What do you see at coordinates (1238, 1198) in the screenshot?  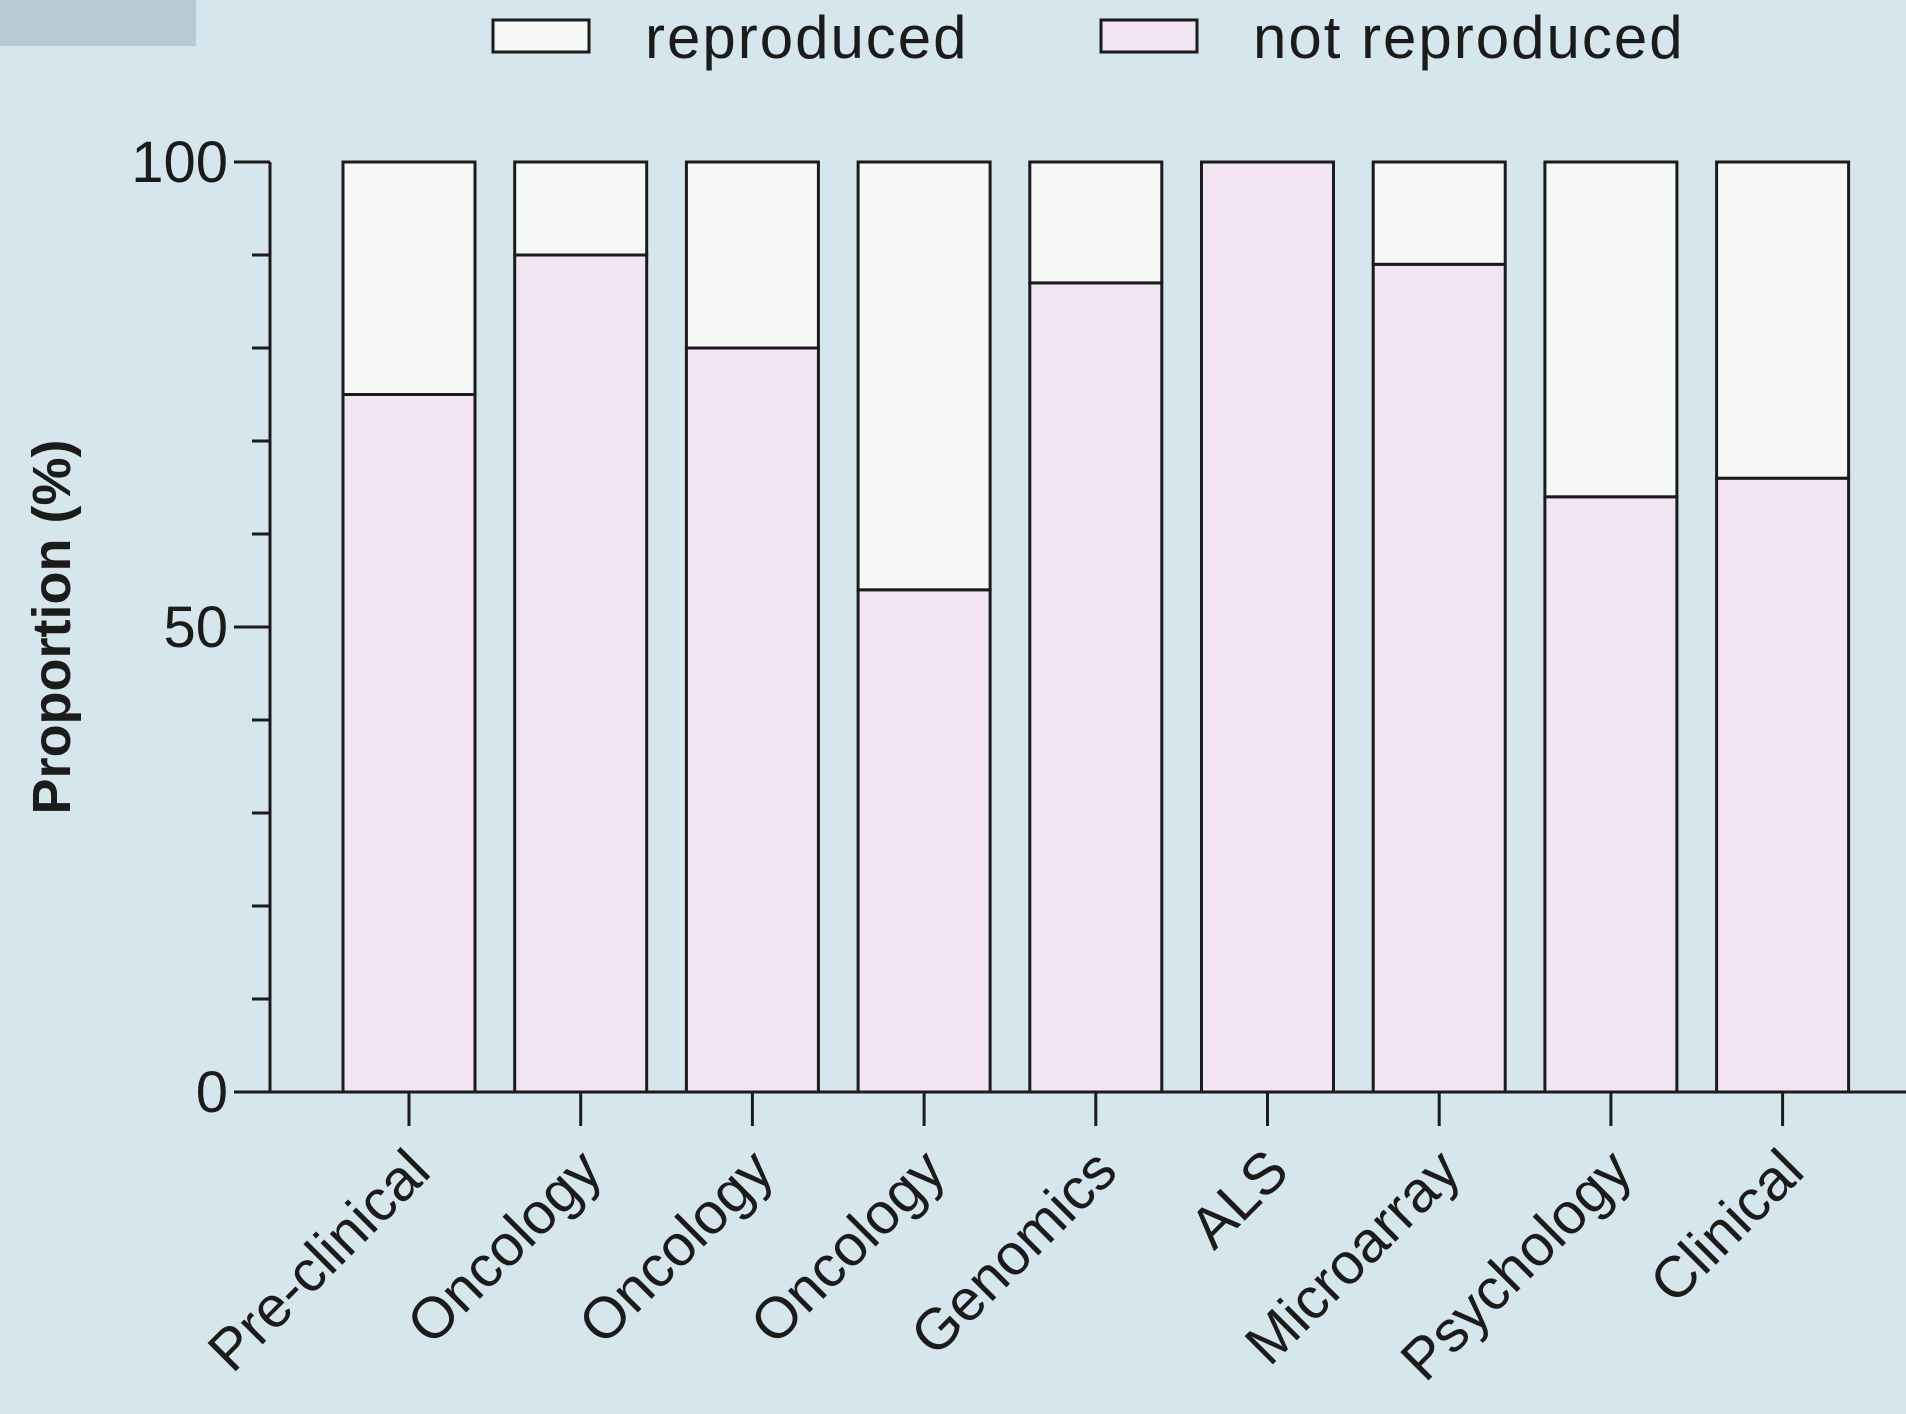 I see `x-tick-label: ALS` at bounding box center [1238, 1198].